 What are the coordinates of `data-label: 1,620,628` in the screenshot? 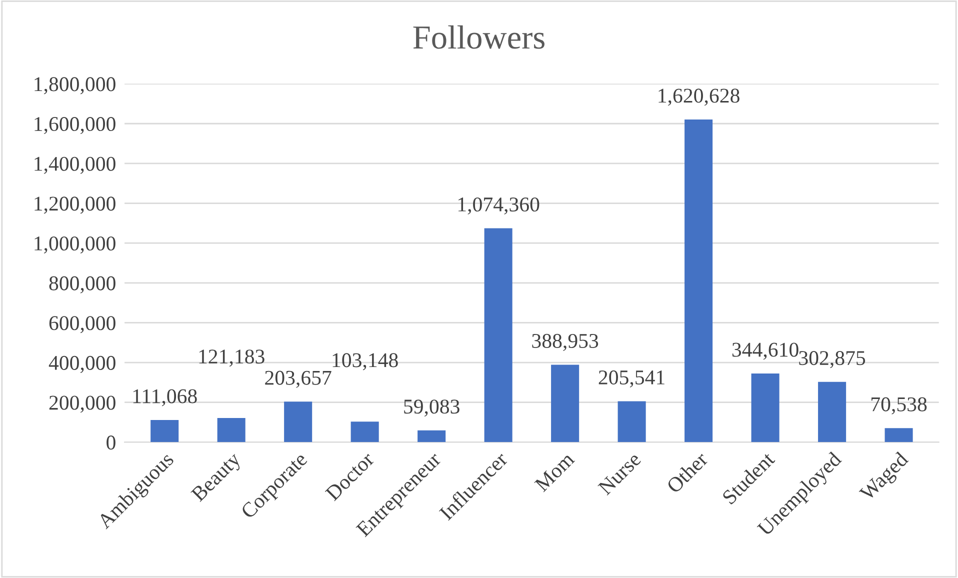 It's located at (699, 97).